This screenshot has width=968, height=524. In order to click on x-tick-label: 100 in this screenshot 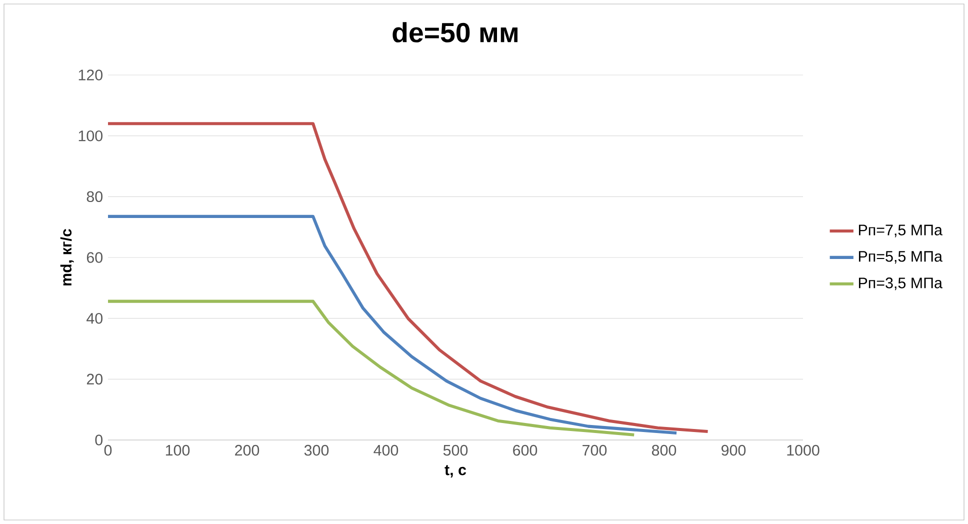, I will do `click(178, 450)`.